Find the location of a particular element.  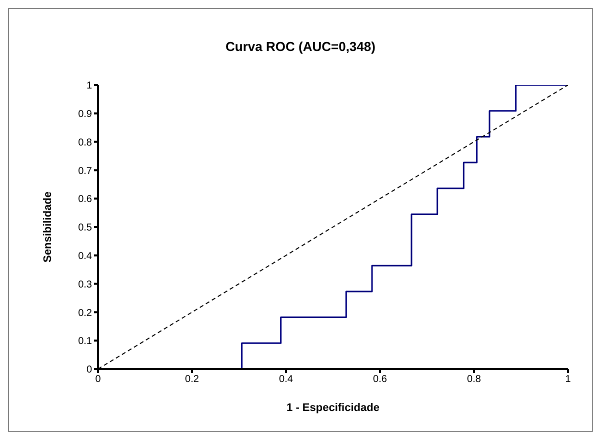

y-tick-label: 0.9 is located at coordinates (85, 114).